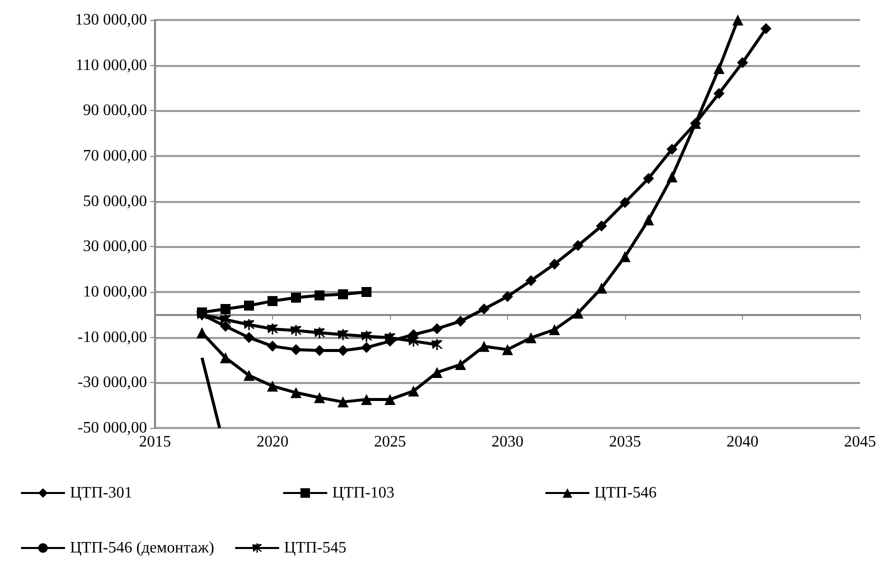  Describe the element at coordinates (115, 247) in the screenshot. I see `y-tick-label: 30 000,00` at that location.